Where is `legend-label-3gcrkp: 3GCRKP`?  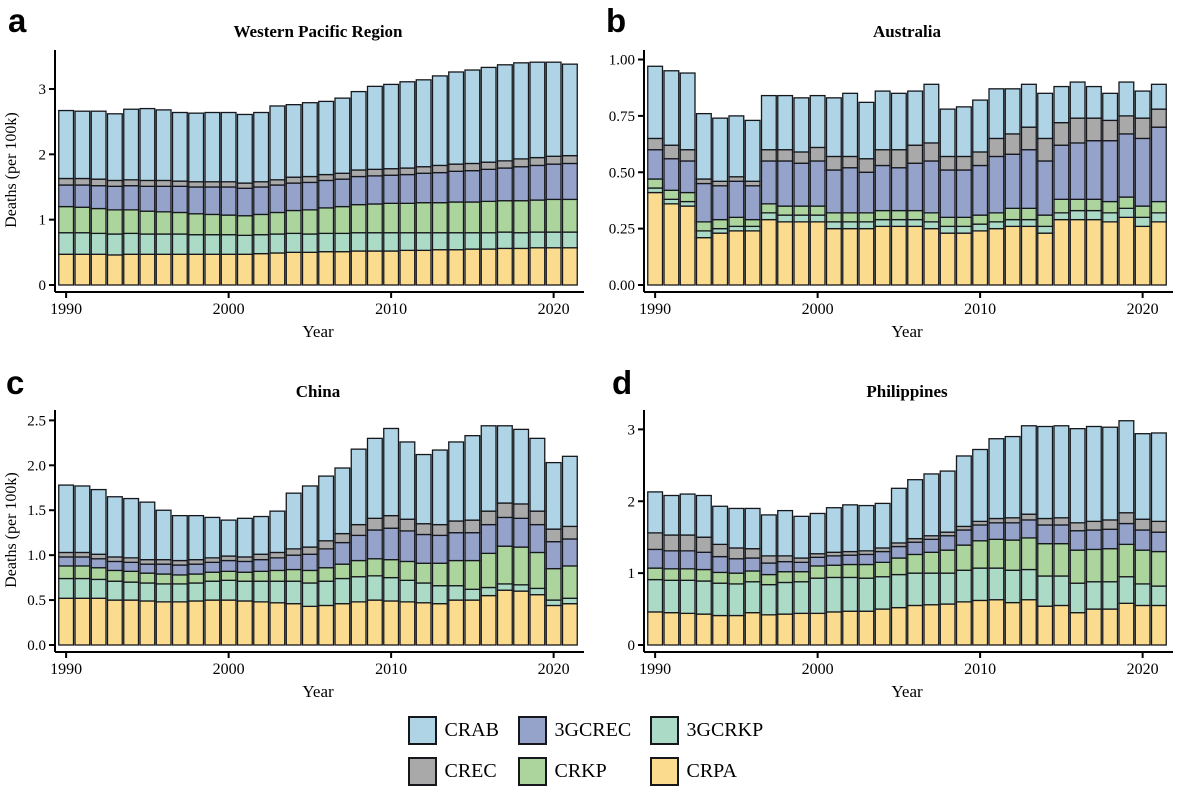
legend-label-3gcrkp: 3GCRKP is located at coordinates (725, 730).